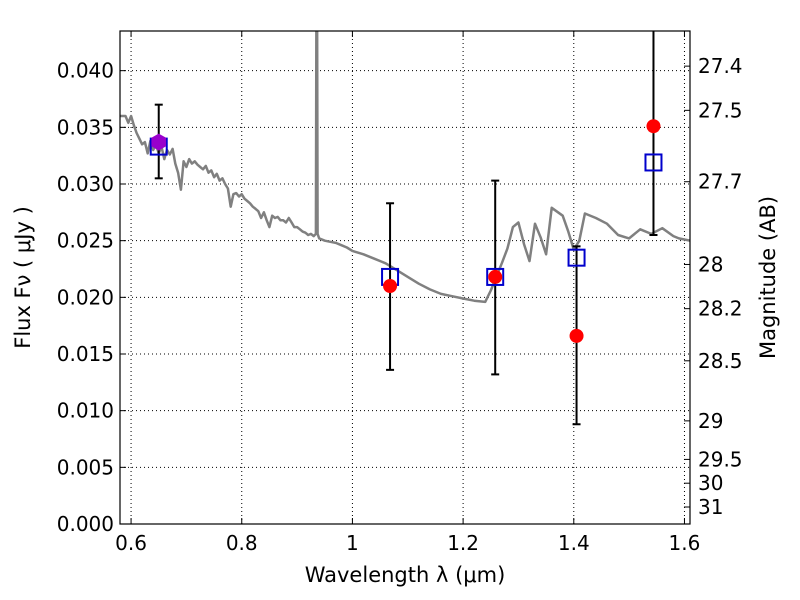 The image size is (800, 600). What do you see at coordinates (352, 543) in the screenshot?
I see `x-tick-label: 1` at bounding box center [352, 543].